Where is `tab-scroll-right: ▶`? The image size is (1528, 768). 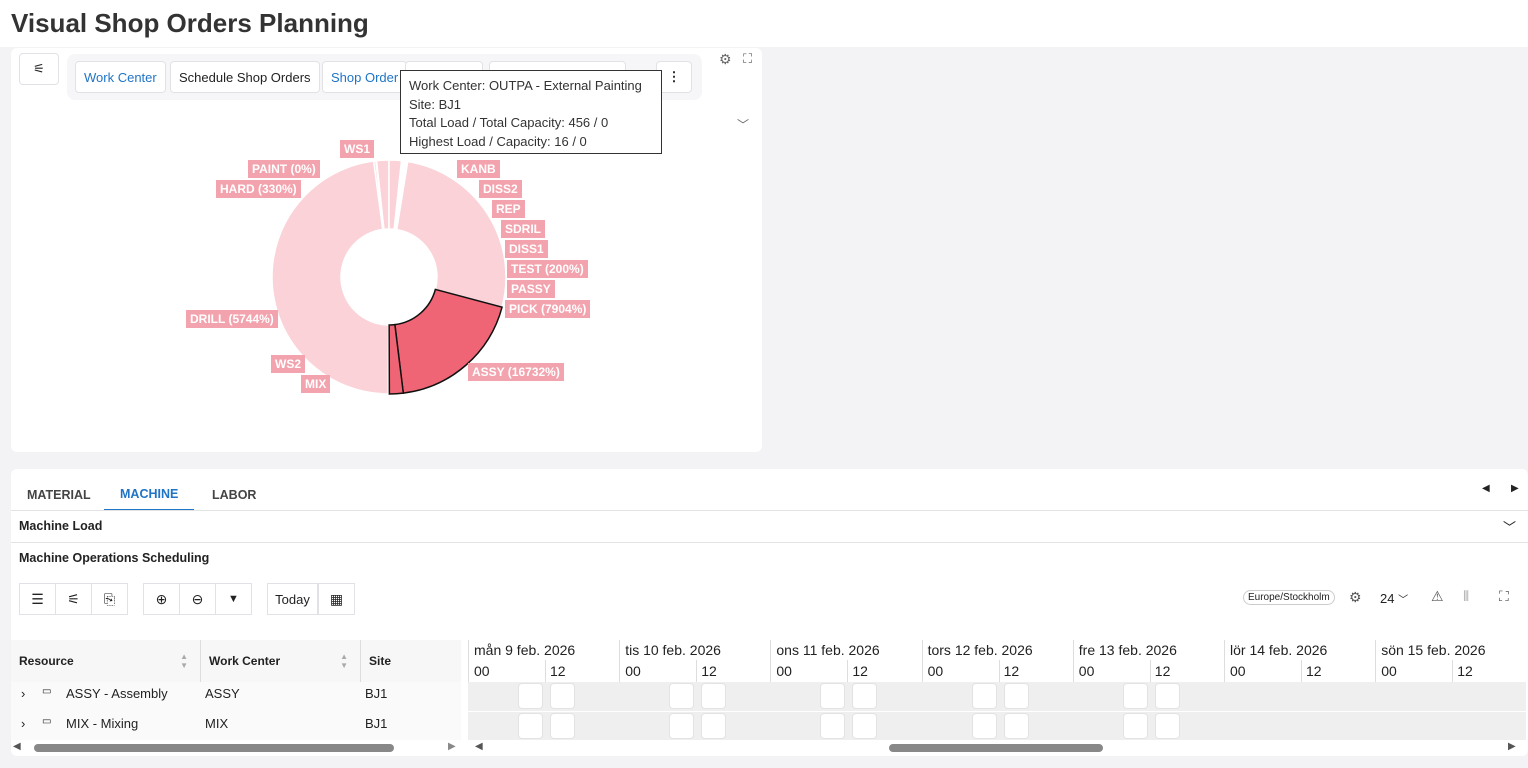 tab-scroll-right: ▶ is located at coordinates (1515, 488).